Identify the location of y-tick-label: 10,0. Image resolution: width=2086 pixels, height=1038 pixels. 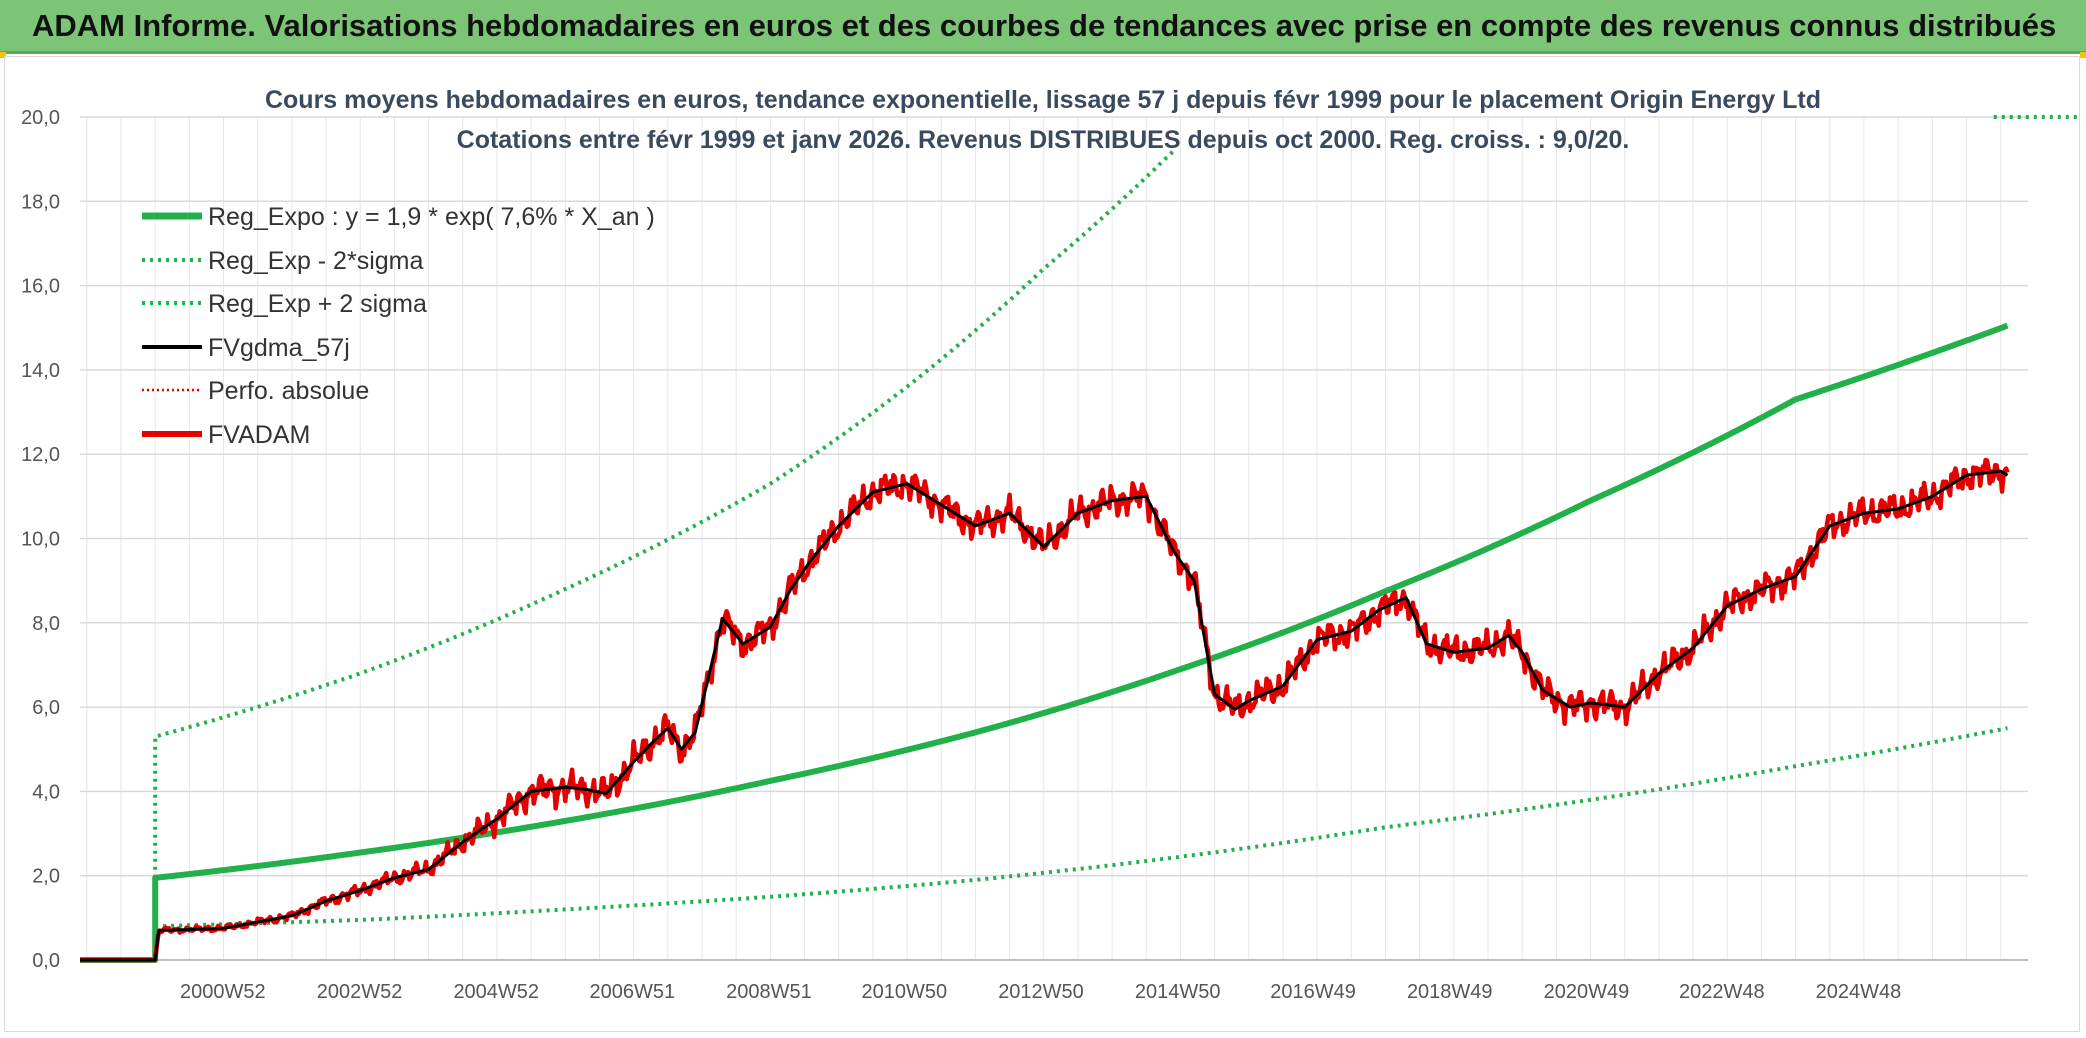
(40, 540).